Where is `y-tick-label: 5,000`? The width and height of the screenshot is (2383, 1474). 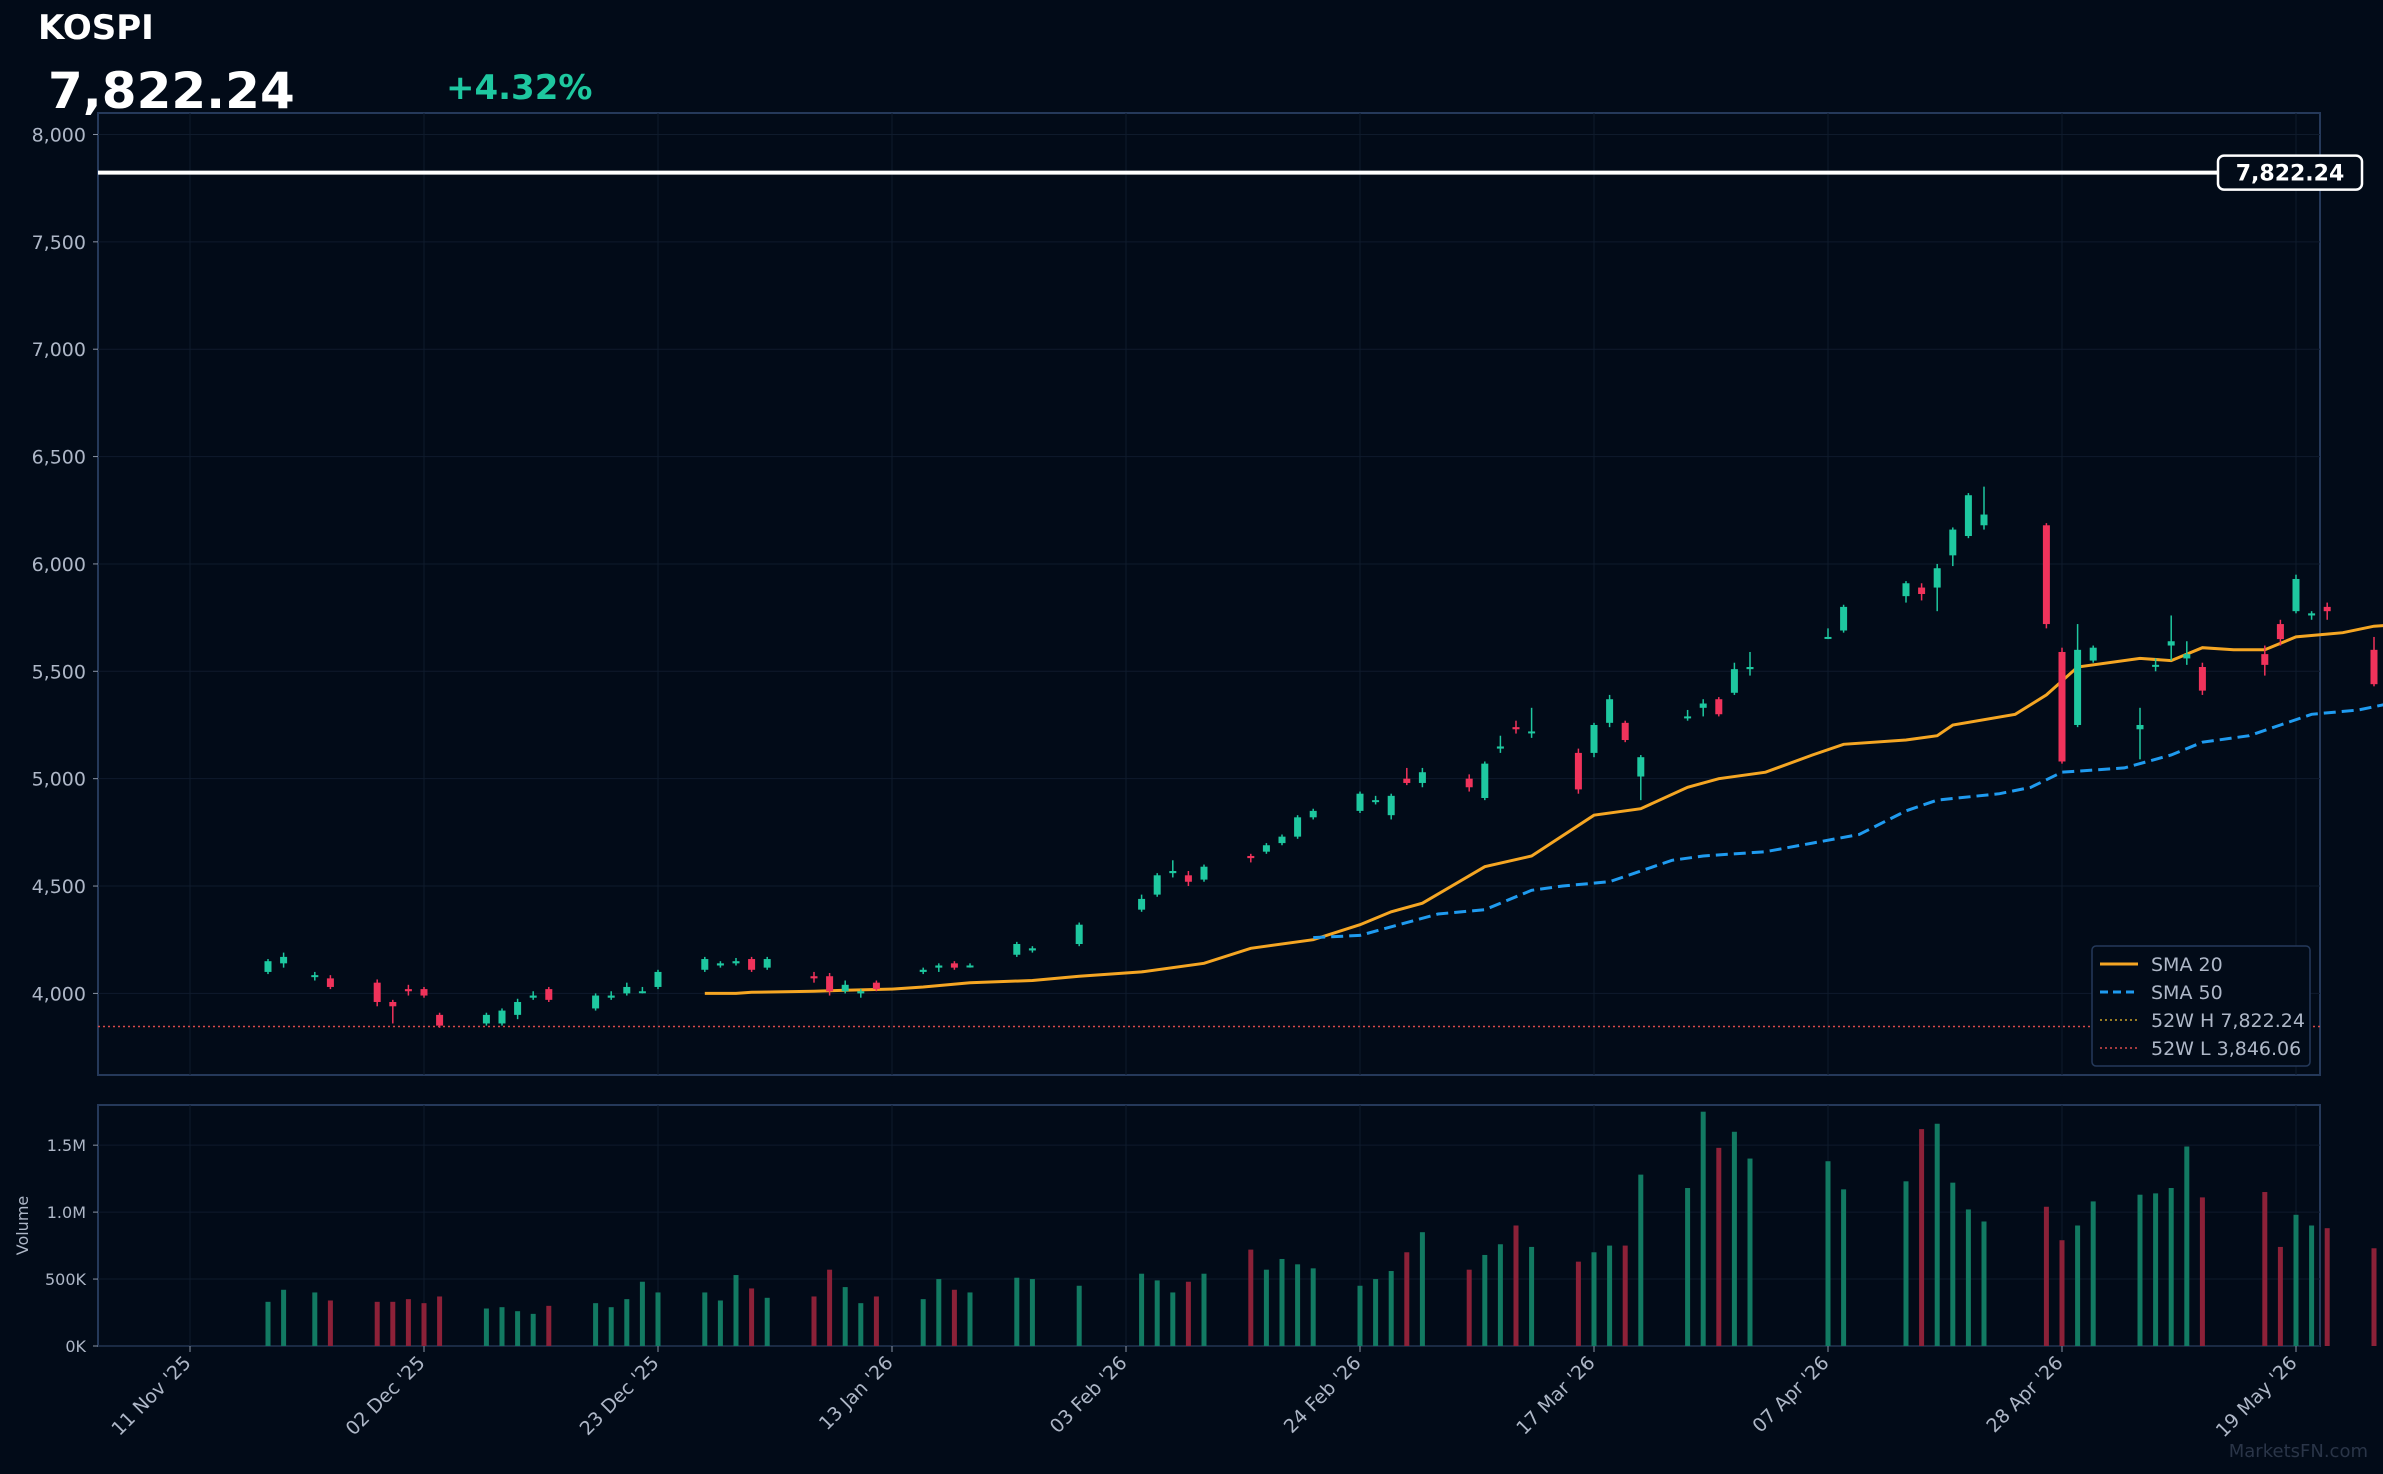 y-tick-label: 5,000 is located at coordinates (59, 780).